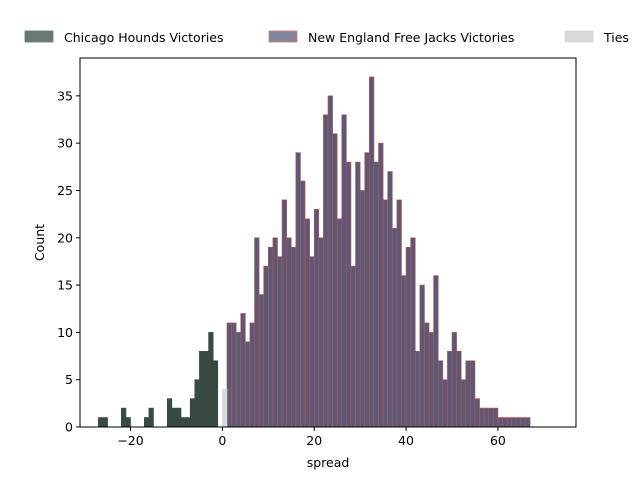 This screenshot has width=640, height=480. What do you see at coordinates (39, 242) in the screenshot?
I see `y-axis-label: Count` at bounding box center [39, 242].